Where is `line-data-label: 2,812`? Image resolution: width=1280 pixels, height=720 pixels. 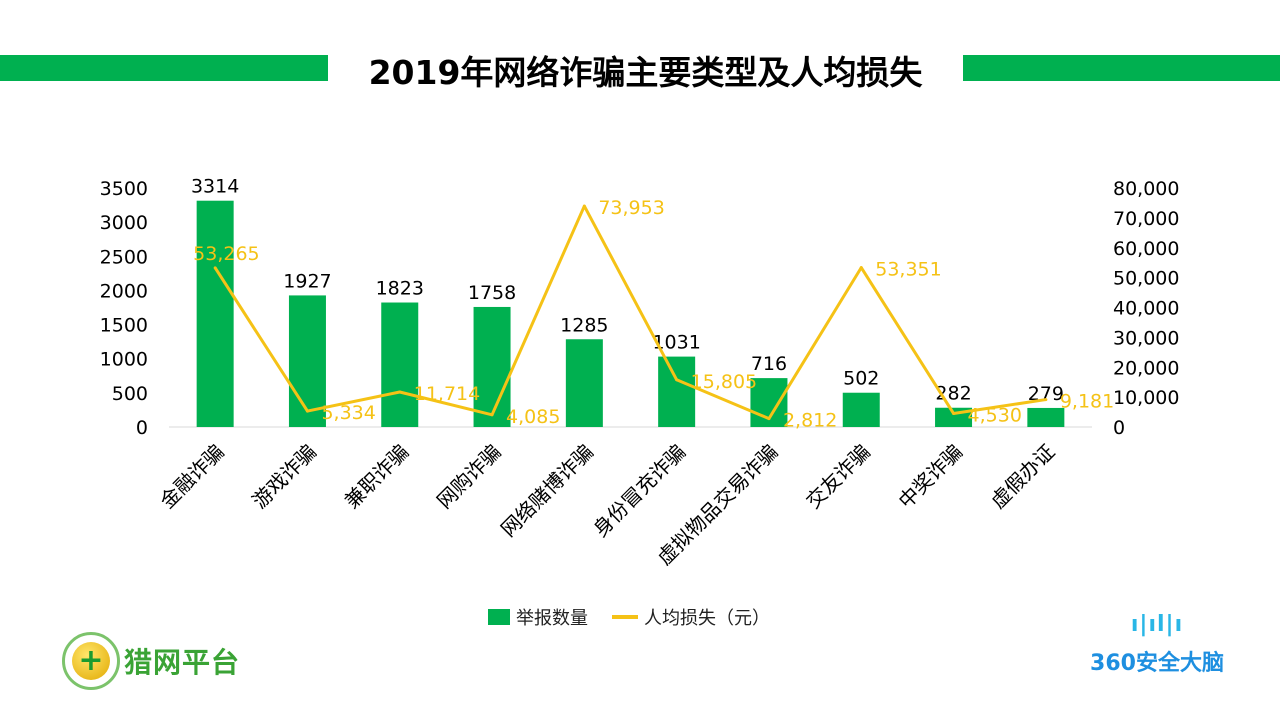
line-data-label: 2,812 is located at coordinates (810, 421).